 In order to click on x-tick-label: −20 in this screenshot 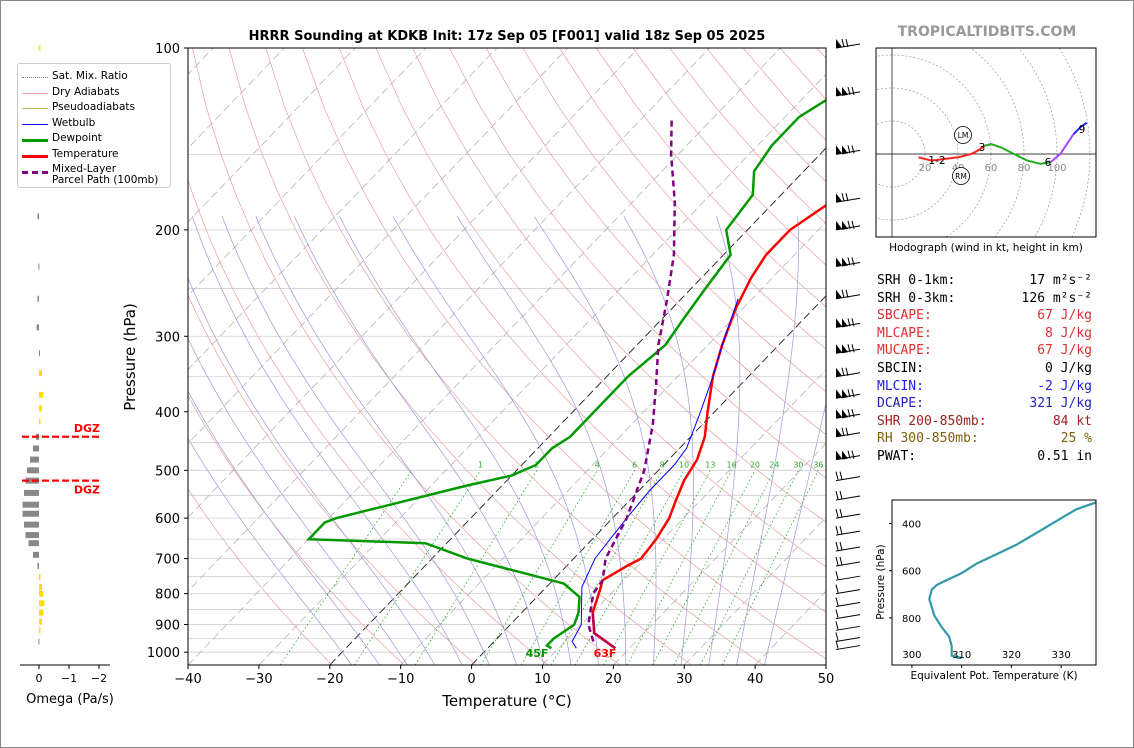, I will do `click(329, 679)`.